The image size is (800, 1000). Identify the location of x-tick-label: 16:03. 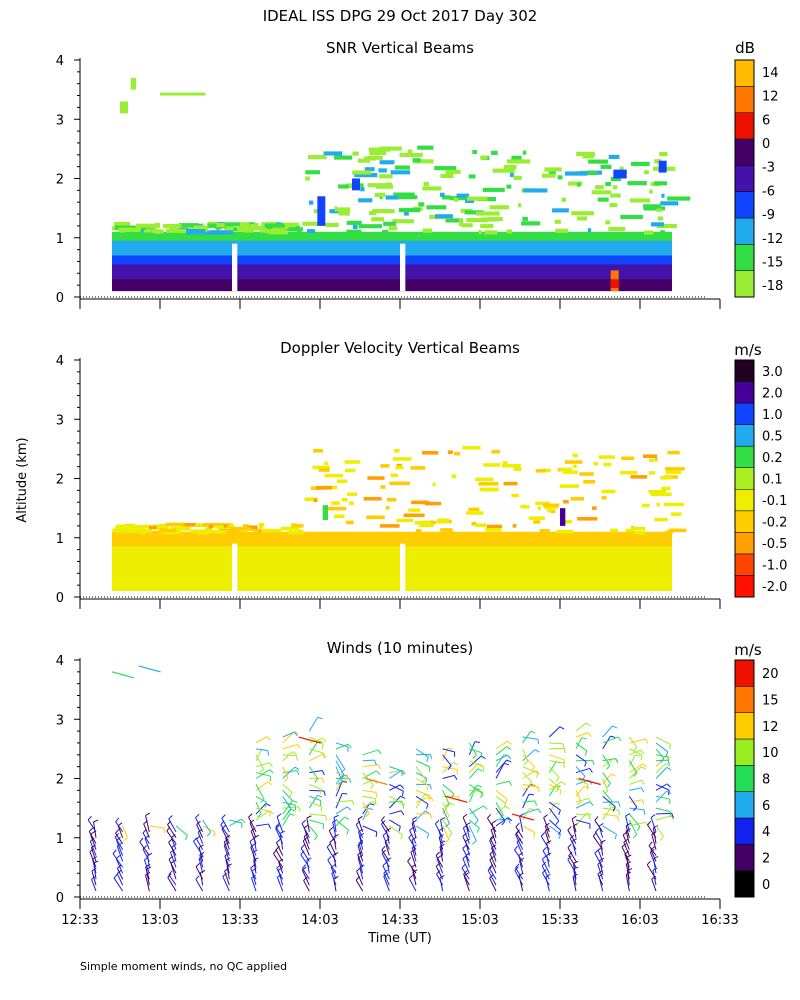
(639, 920).